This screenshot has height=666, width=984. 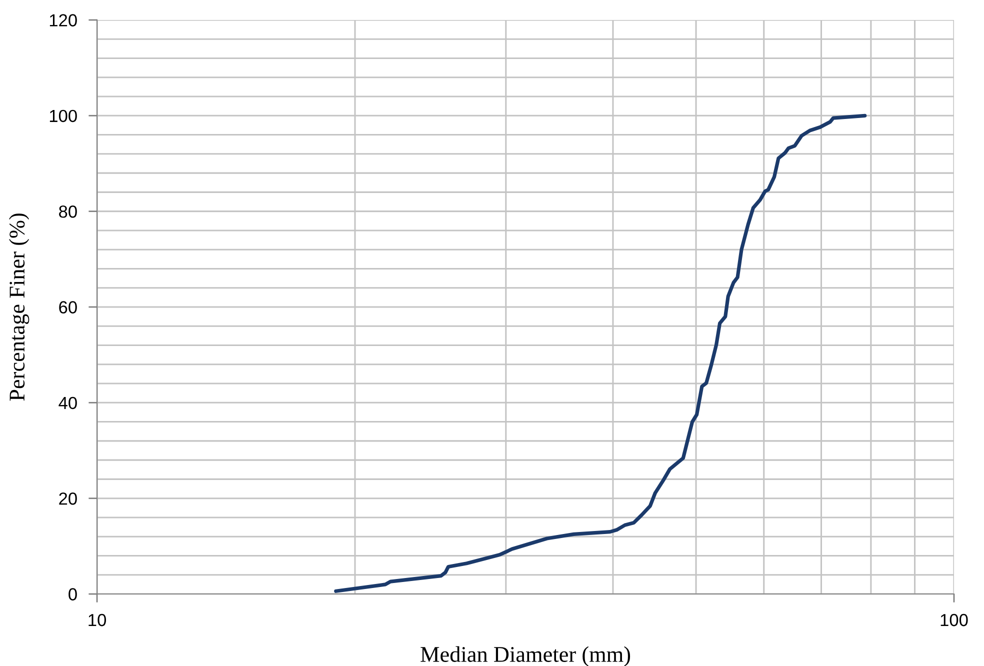 I want to click on y-tick-label: 80, so click(x=68, y=211).